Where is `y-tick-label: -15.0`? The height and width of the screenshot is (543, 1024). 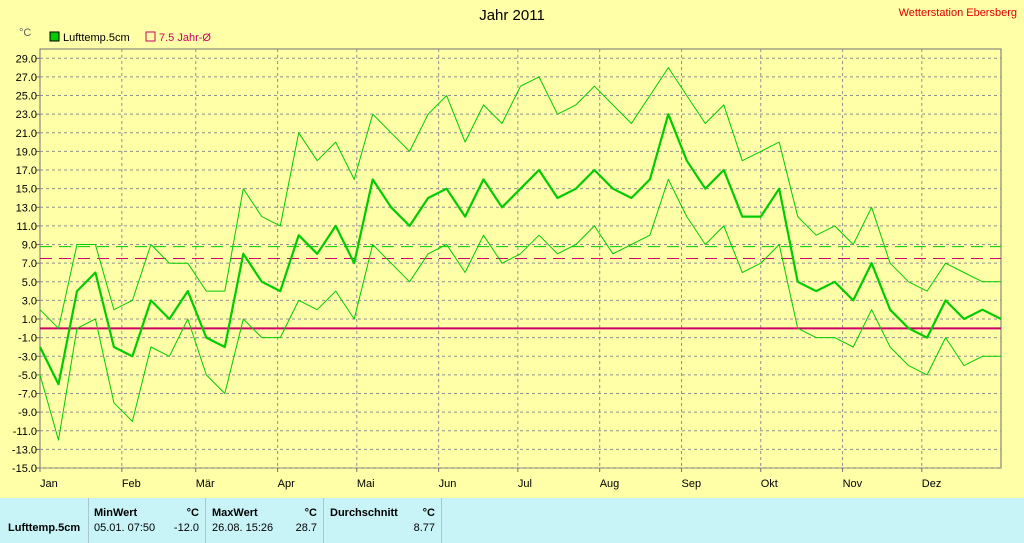 y-tick-label: -15.0 is located at coordinates (24, 469).